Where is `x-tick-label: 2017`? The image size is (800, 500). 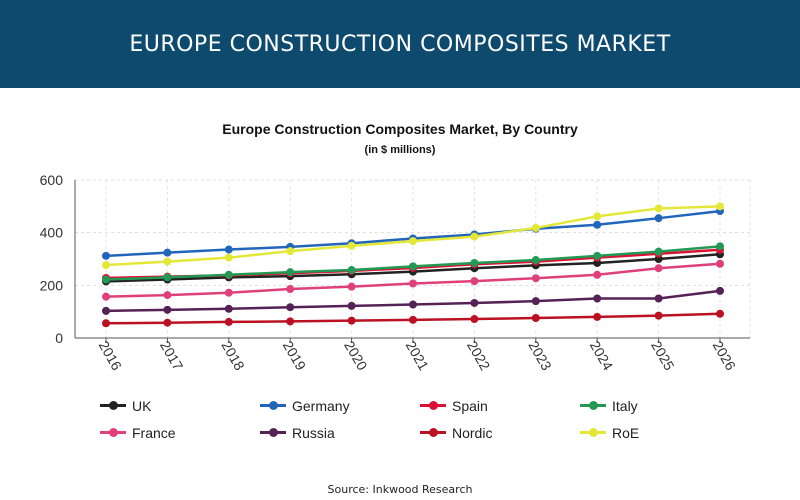
x-tick-label: 2017 is located at coordinates (172, 355).